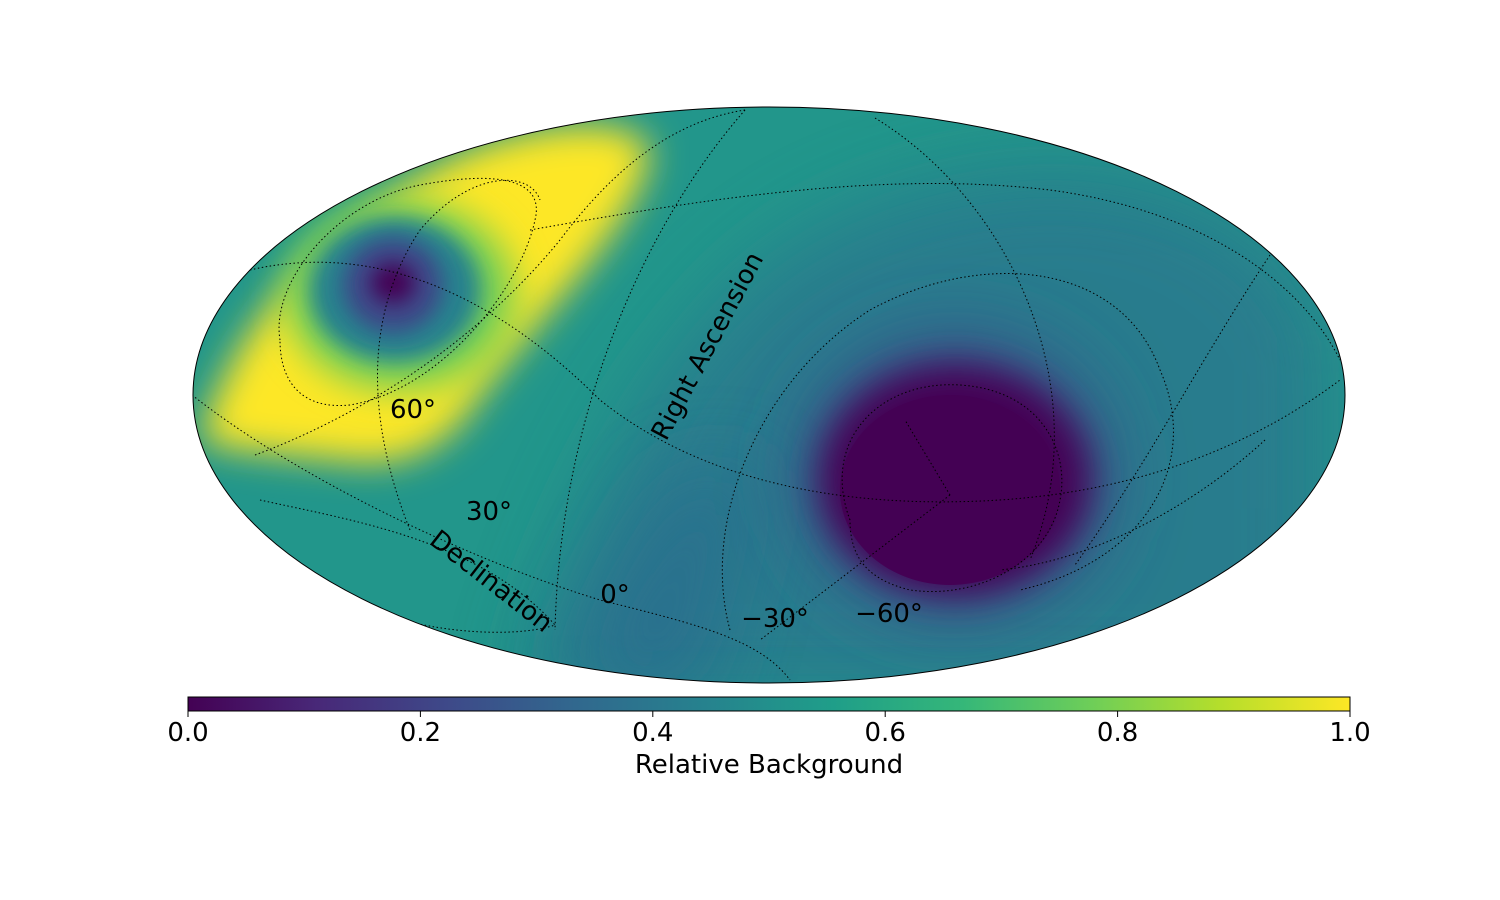  I want to click on colorbar-tick-label: 0.4, so click(652, 733).